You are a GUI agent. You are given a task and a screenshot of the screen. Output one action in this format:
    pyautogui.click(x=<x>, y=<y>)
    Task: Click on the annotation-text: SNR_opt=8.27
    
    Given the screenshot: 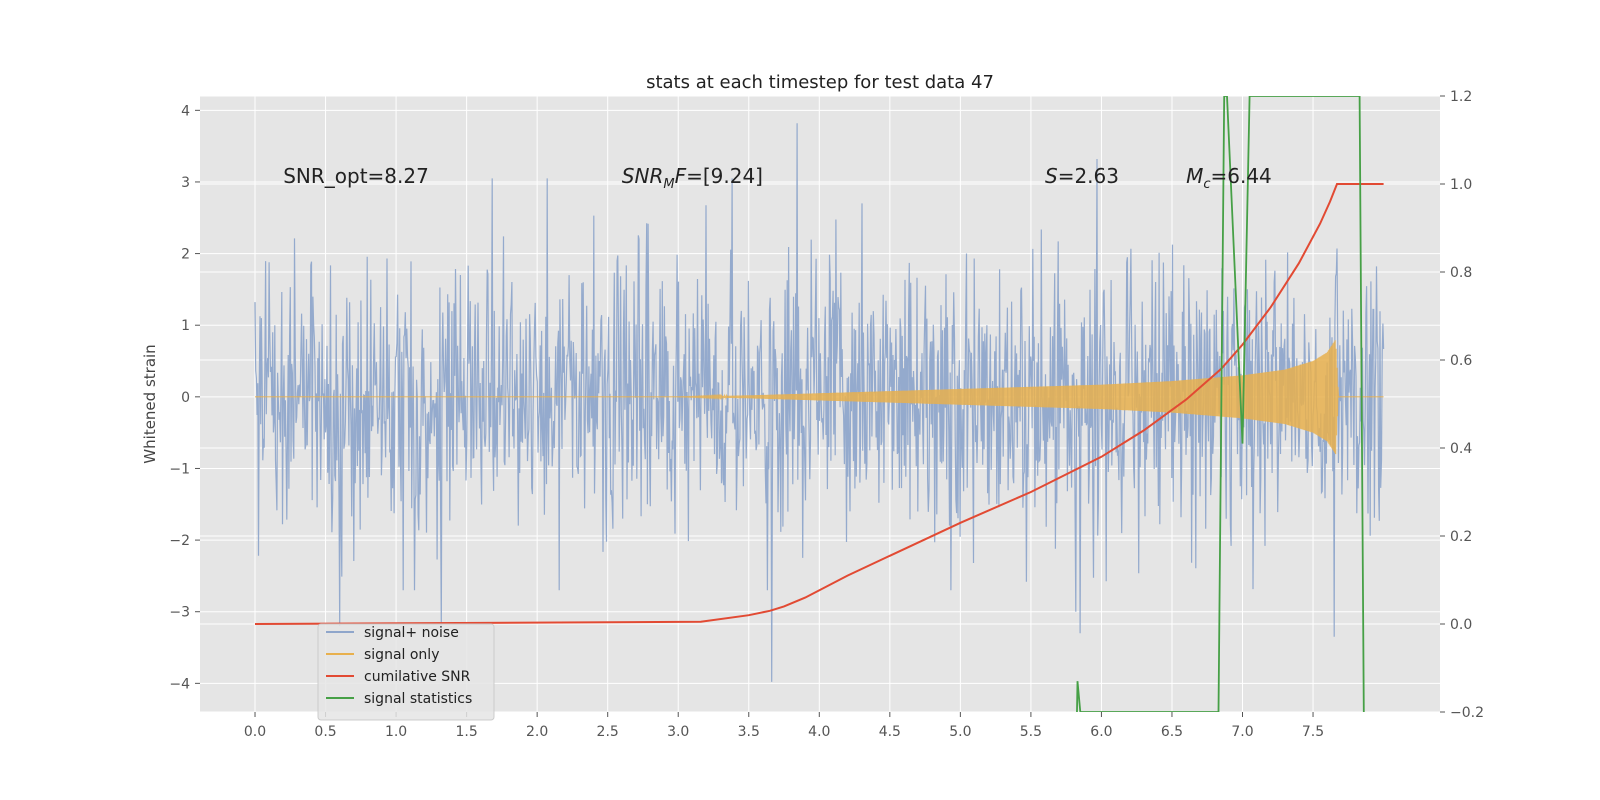 What is the action you would take?
    pyautogui.click(x=356, y=176)
    